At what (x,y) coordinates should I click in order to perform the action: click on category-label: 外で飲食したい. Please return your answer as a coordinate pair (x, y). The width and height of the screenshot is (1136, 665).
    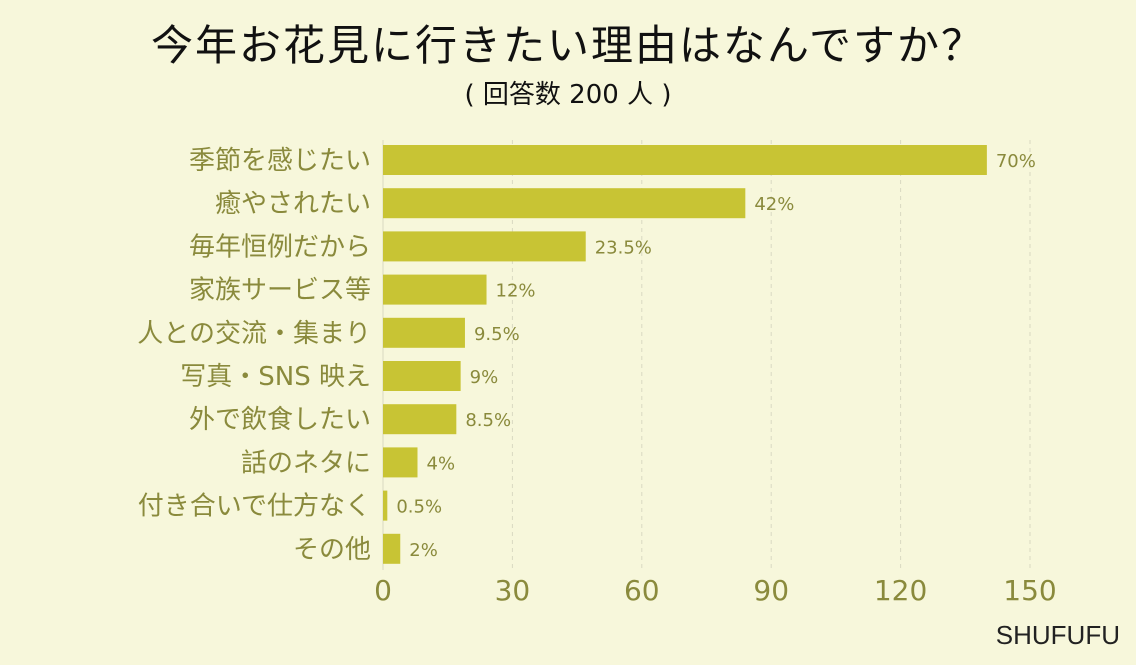
    Looking at the image, I should click on (280, 420).